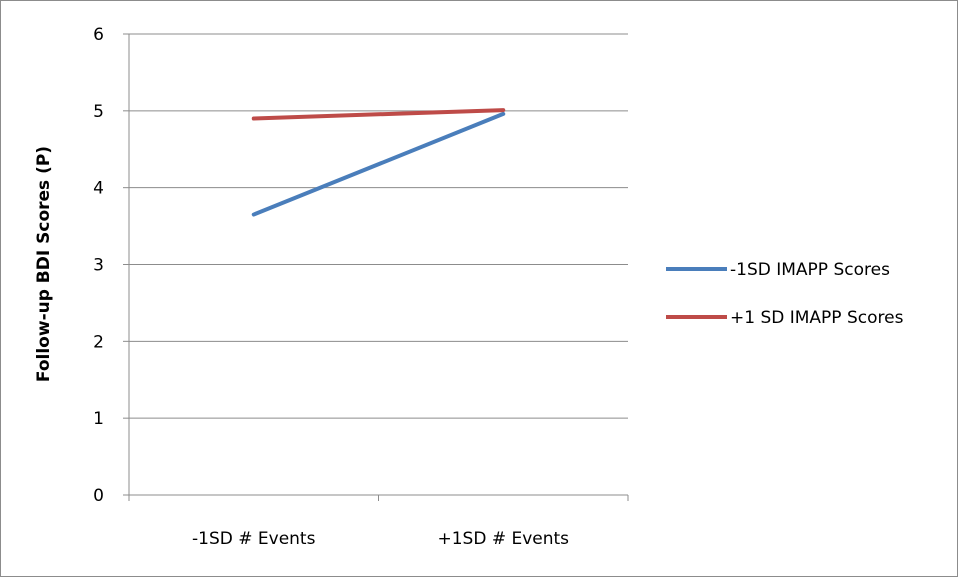 This screenshot has width=958, height=578. I want to click on y-tick-label: 5, so click(98, 112).